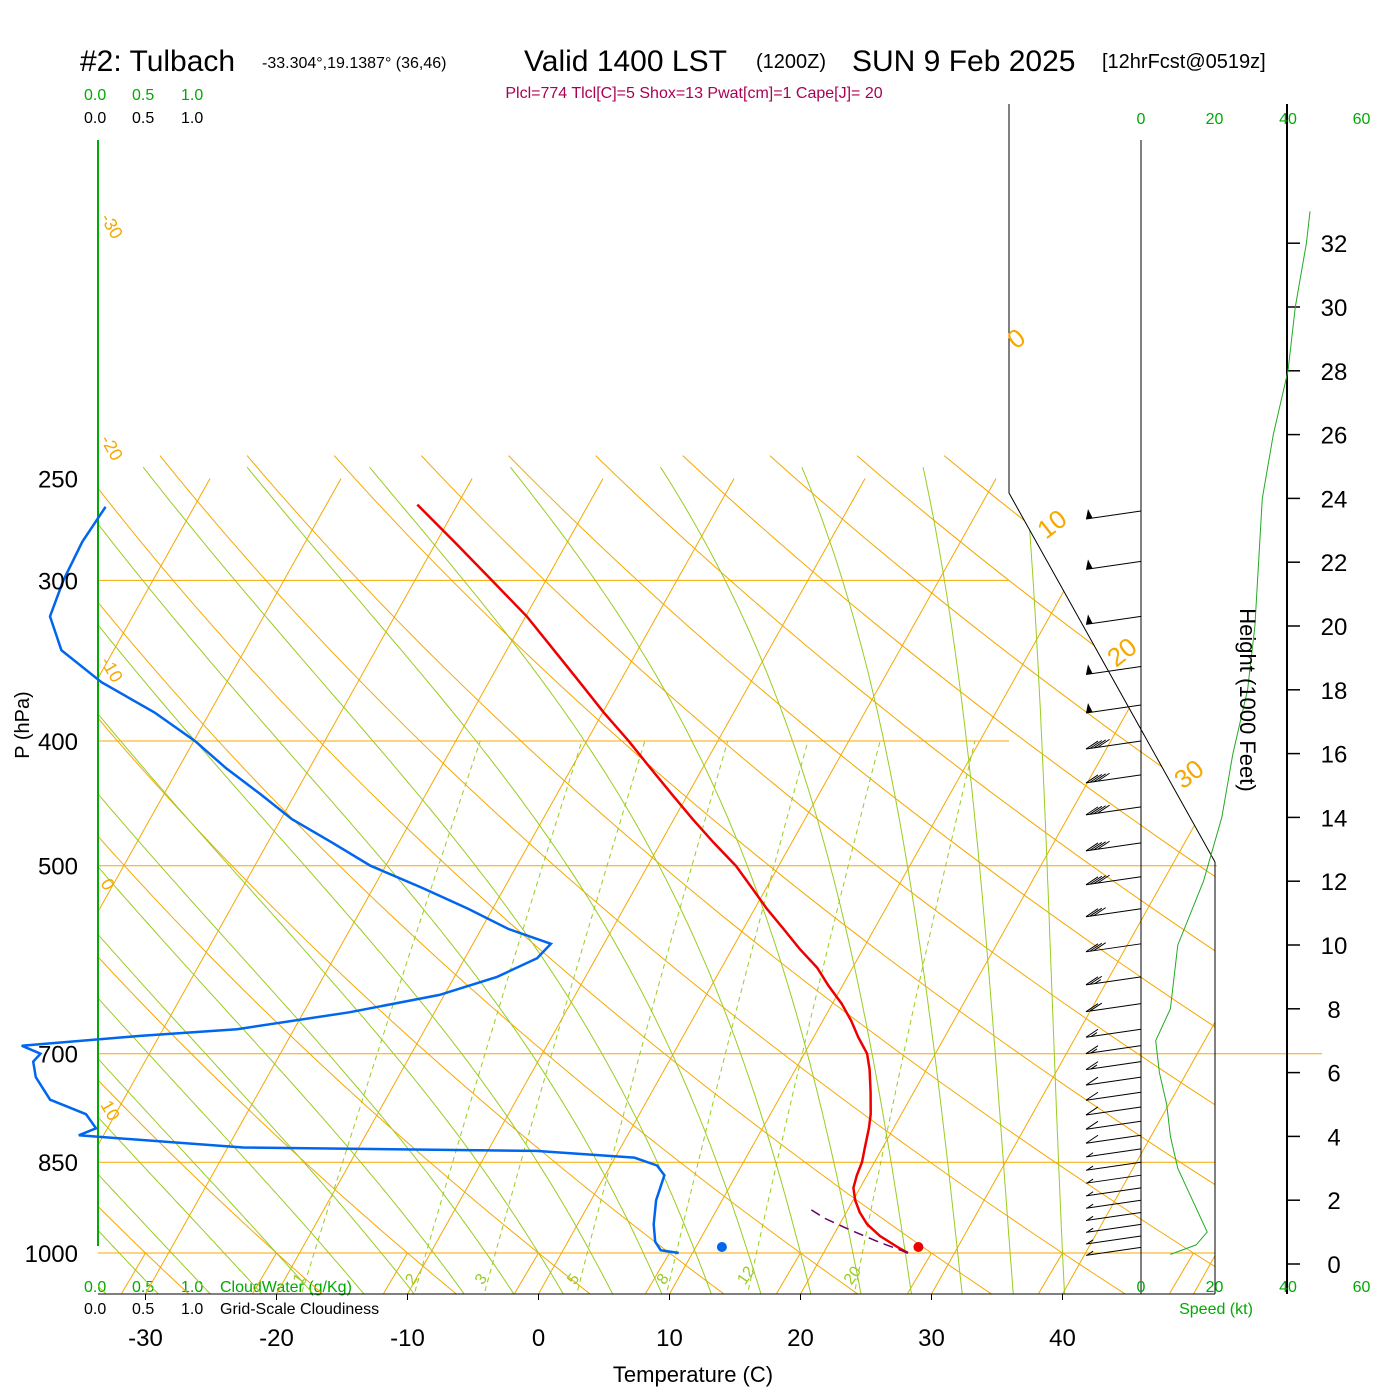 The image size is (1400, 1400). I want to click on cloud-tick-label: 0.0, so click(95, 95).